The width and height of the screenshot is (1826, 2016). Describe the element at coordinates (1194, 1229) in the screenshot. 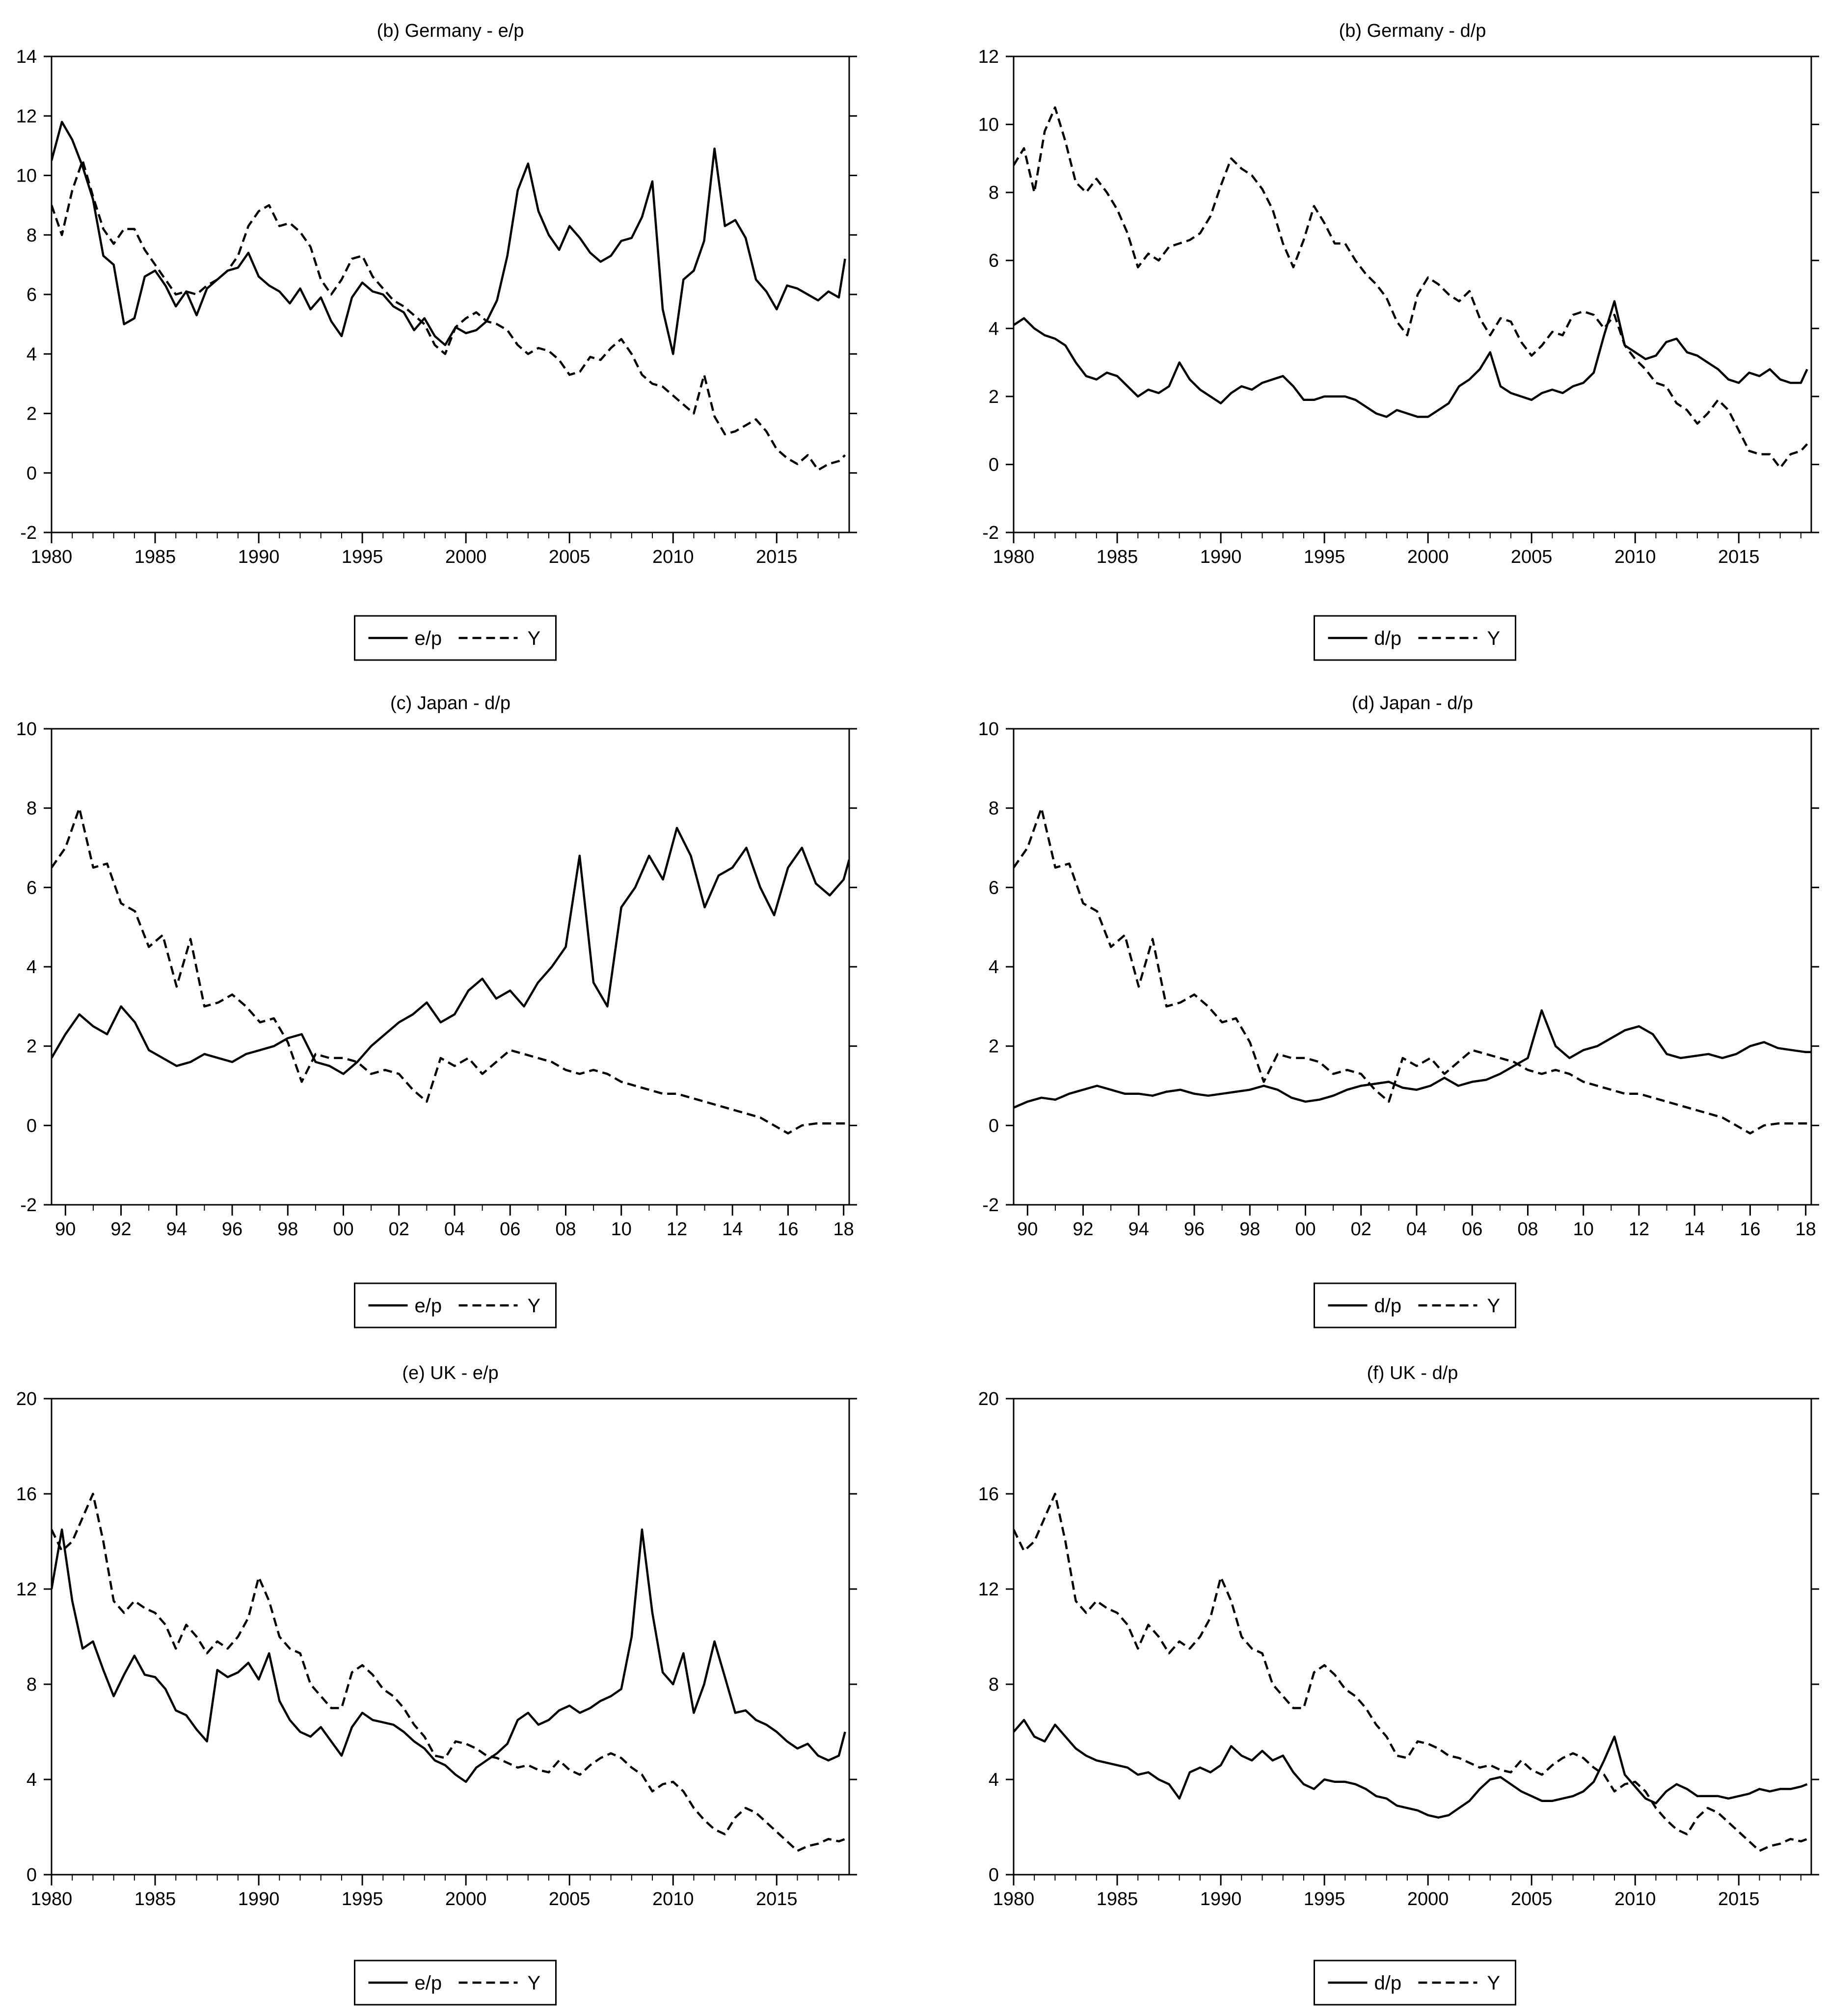

I see `x-tick-label: 96` at that location.